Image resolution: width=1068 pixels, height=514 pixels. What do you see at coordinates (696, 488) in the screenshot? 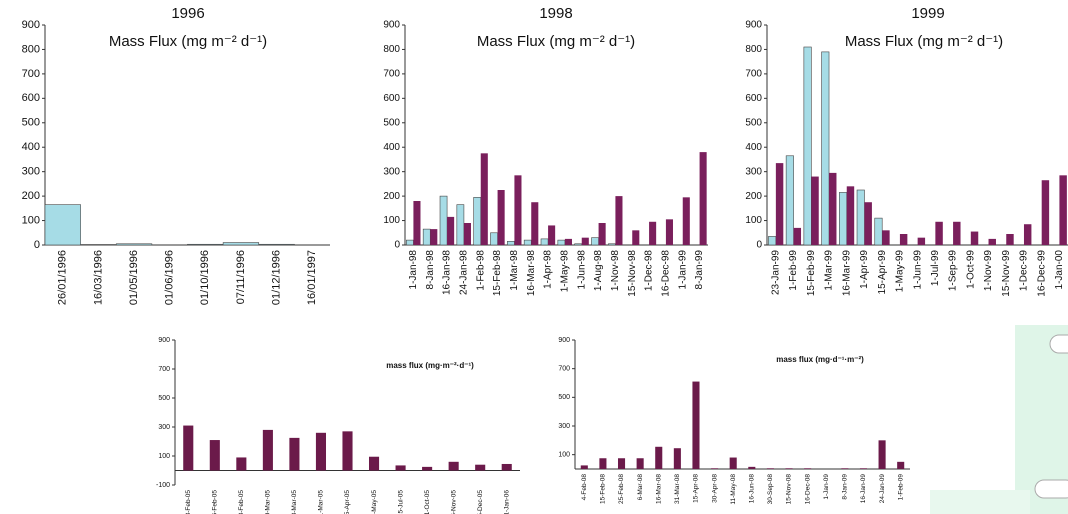
I see `x-tick-label: 15-Apr-08` at bounding box center [696, 488].